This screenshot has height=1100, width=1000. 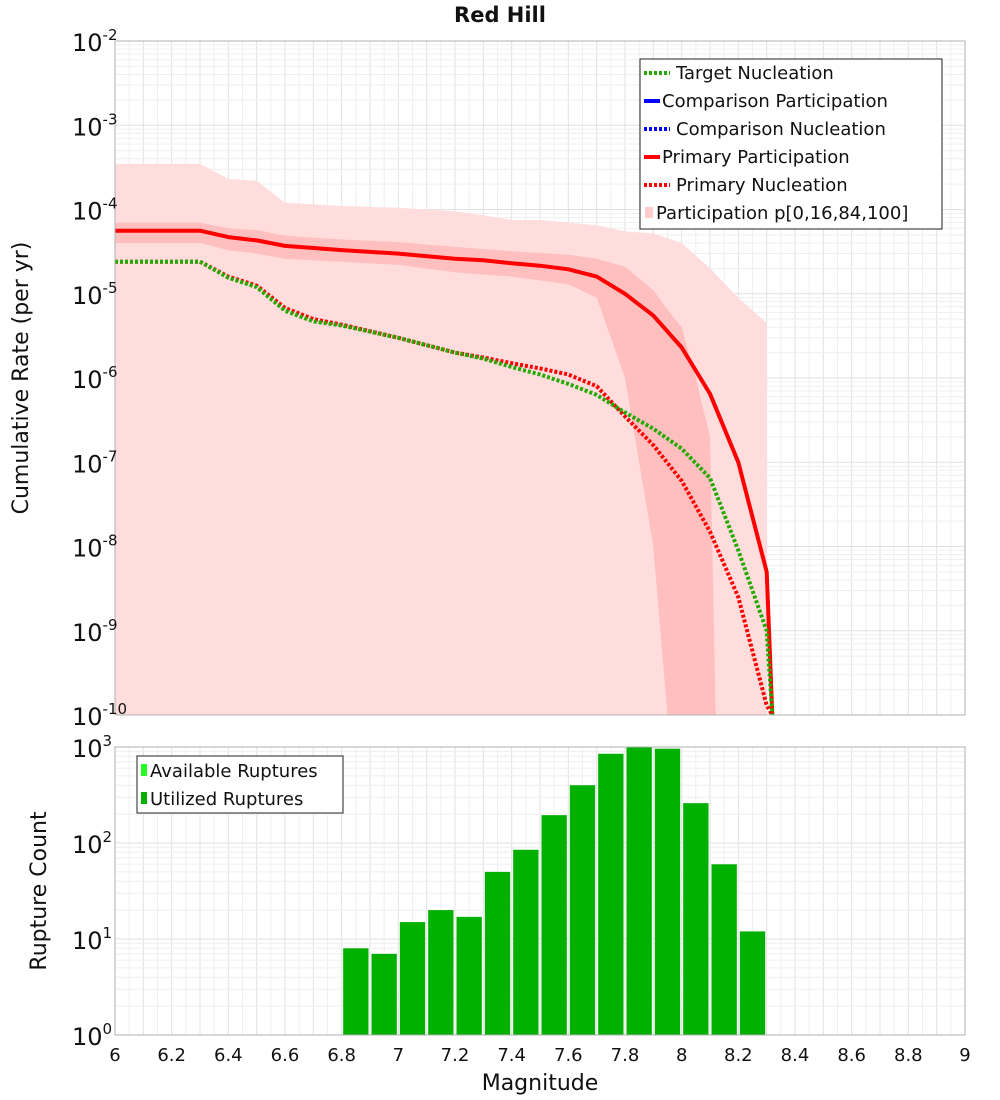 I want to click on y-tick-label: 10⁻³, so click(x=95, y=125).